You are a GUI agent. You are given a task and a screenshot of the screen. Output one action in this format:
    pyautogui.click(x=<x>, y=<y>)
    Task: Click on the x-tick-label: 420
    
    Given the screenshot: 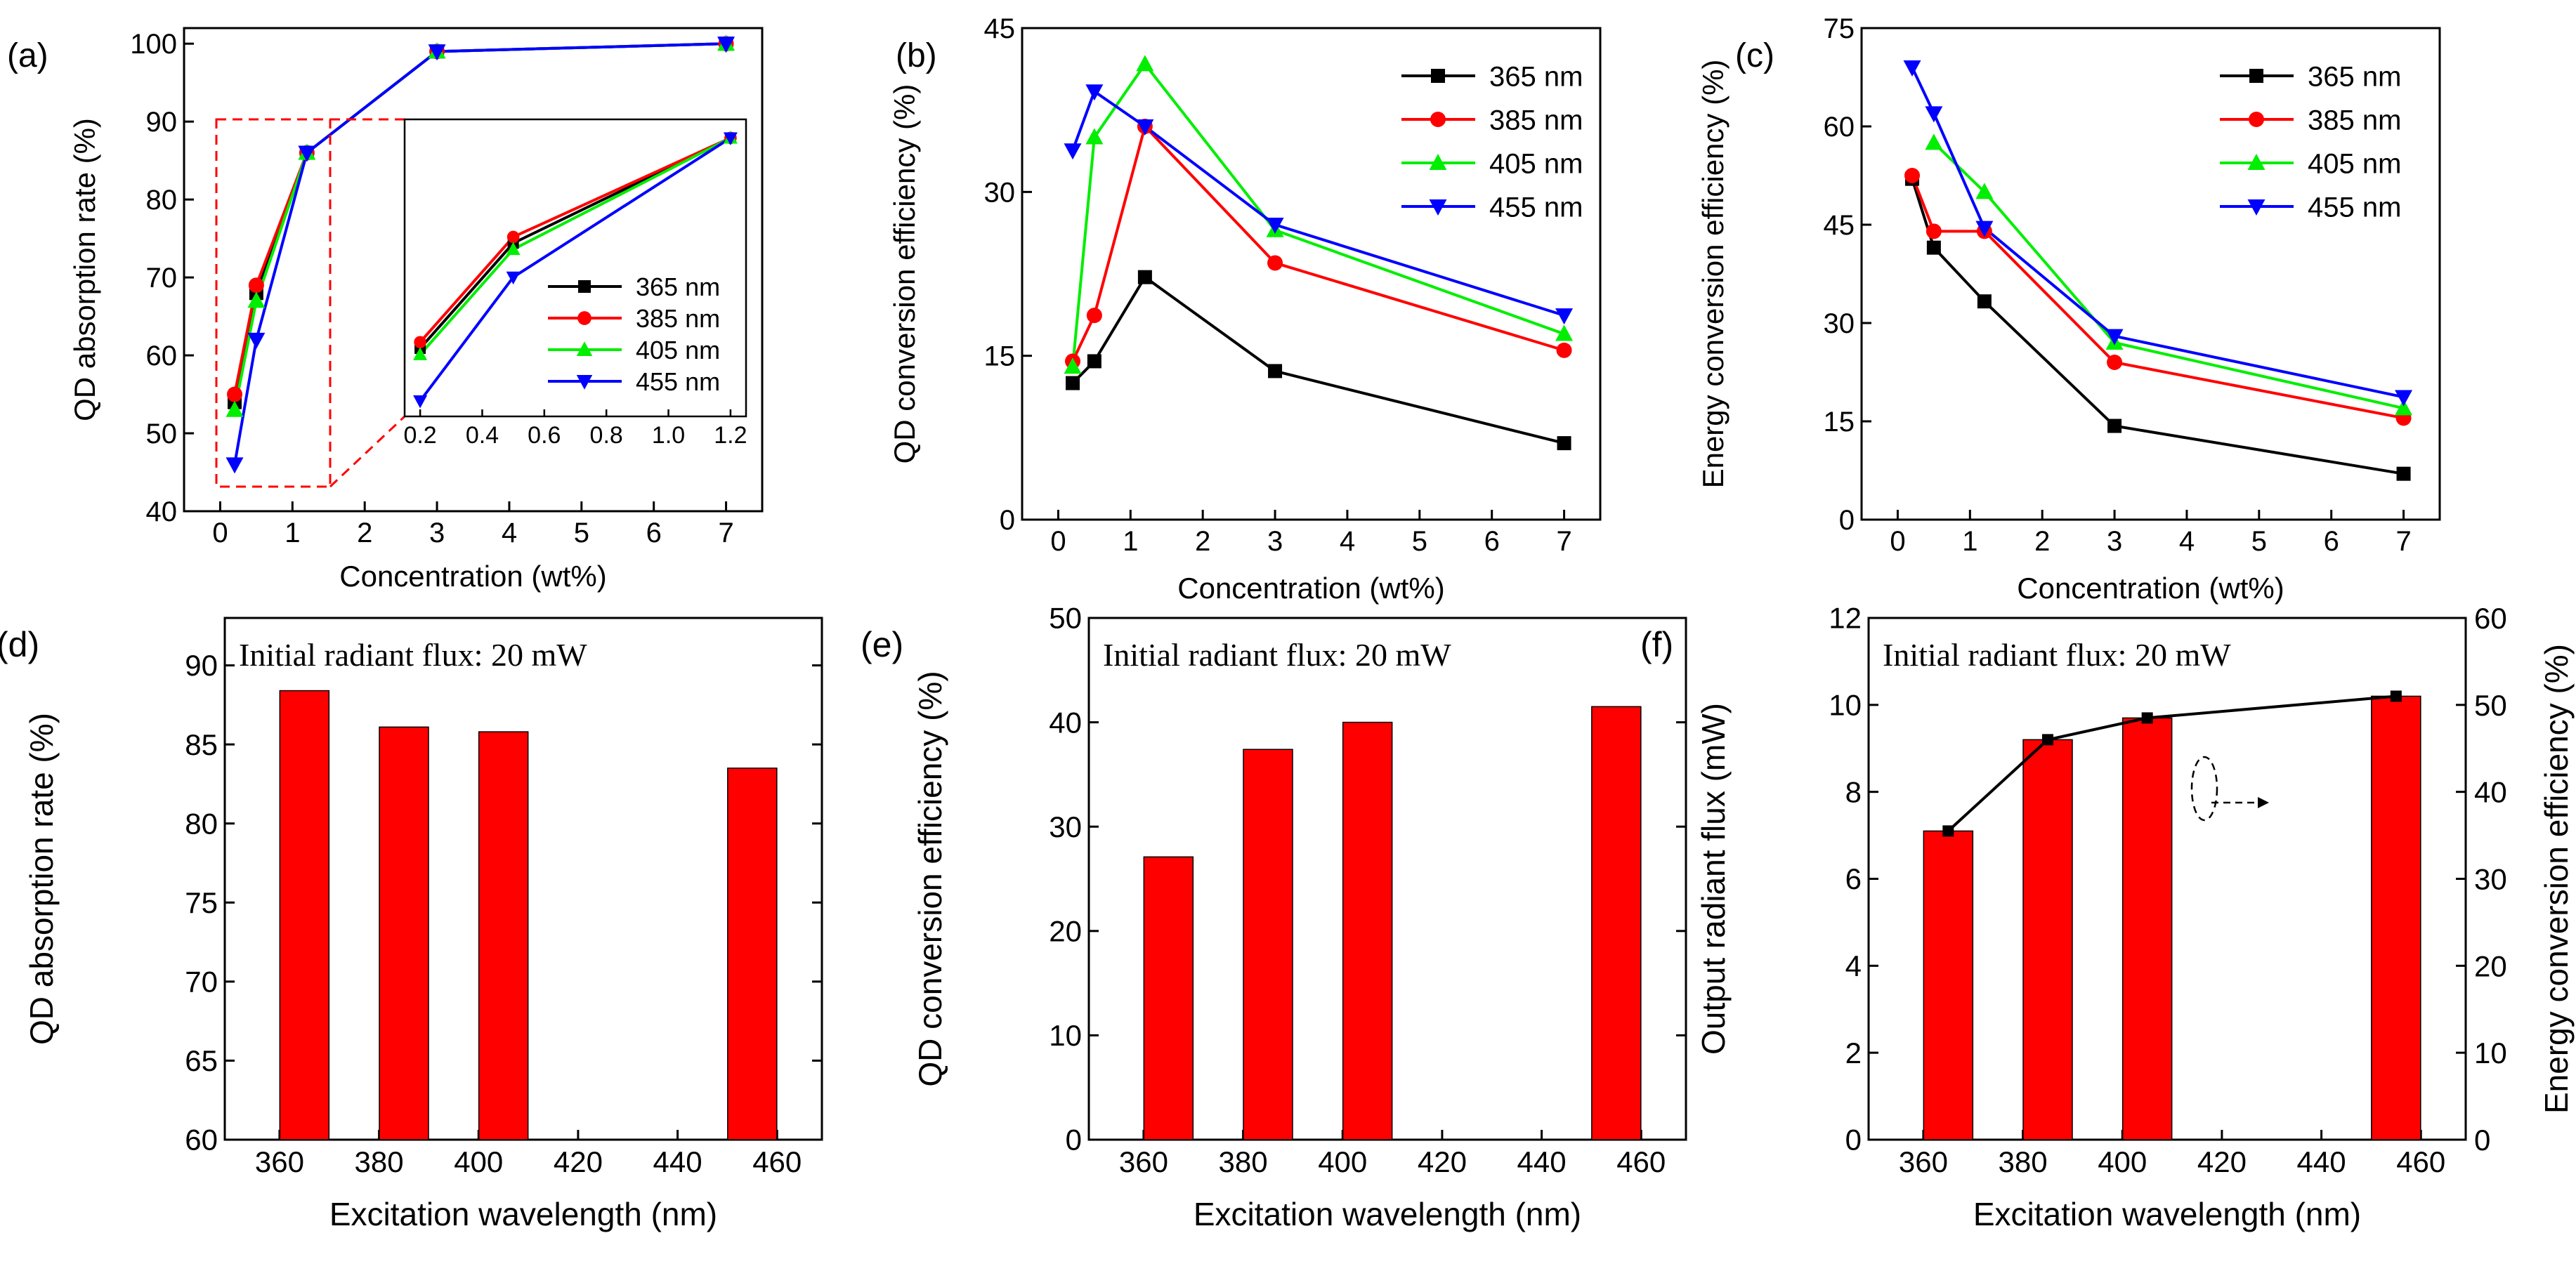 What is the action you would take?
    pyautogui.click(x=1442, y=1161)
    